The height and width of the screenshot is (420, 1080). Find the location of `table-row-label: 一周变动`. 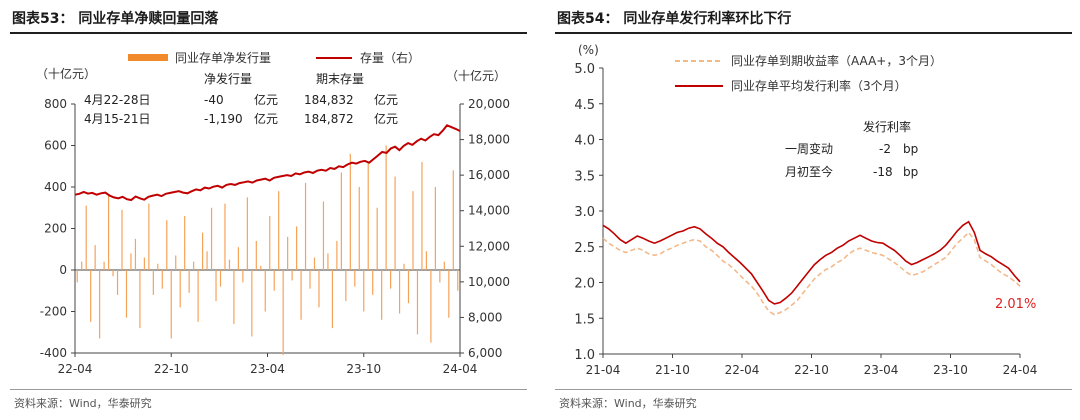

table-row-label: 一周变动 is located at coordinates (809, 148).